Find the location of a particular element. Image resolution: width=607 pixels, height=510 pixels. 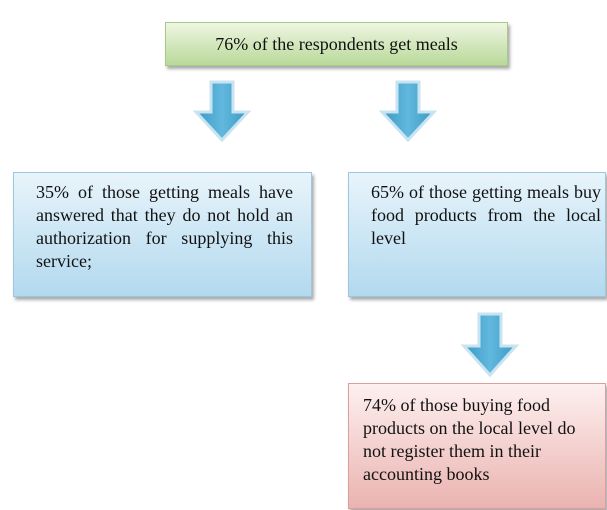

node: 76% of the respondents get meals is located at coordinates (336, 44).